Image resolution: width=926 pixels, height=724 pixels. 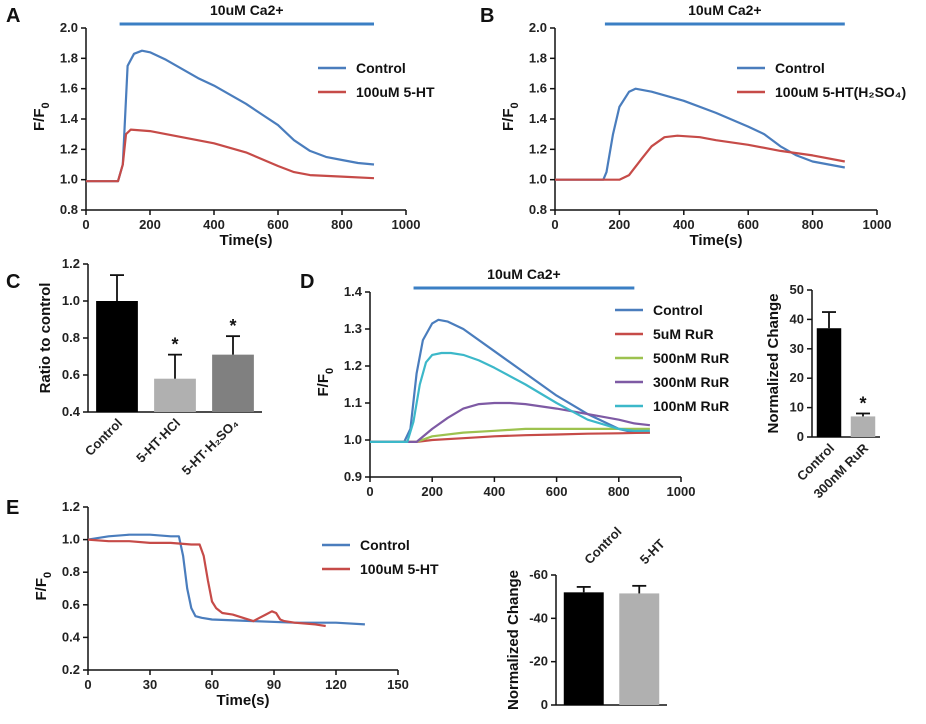 I want to click on y-tick-label: -20, so click(x=538, y=661).